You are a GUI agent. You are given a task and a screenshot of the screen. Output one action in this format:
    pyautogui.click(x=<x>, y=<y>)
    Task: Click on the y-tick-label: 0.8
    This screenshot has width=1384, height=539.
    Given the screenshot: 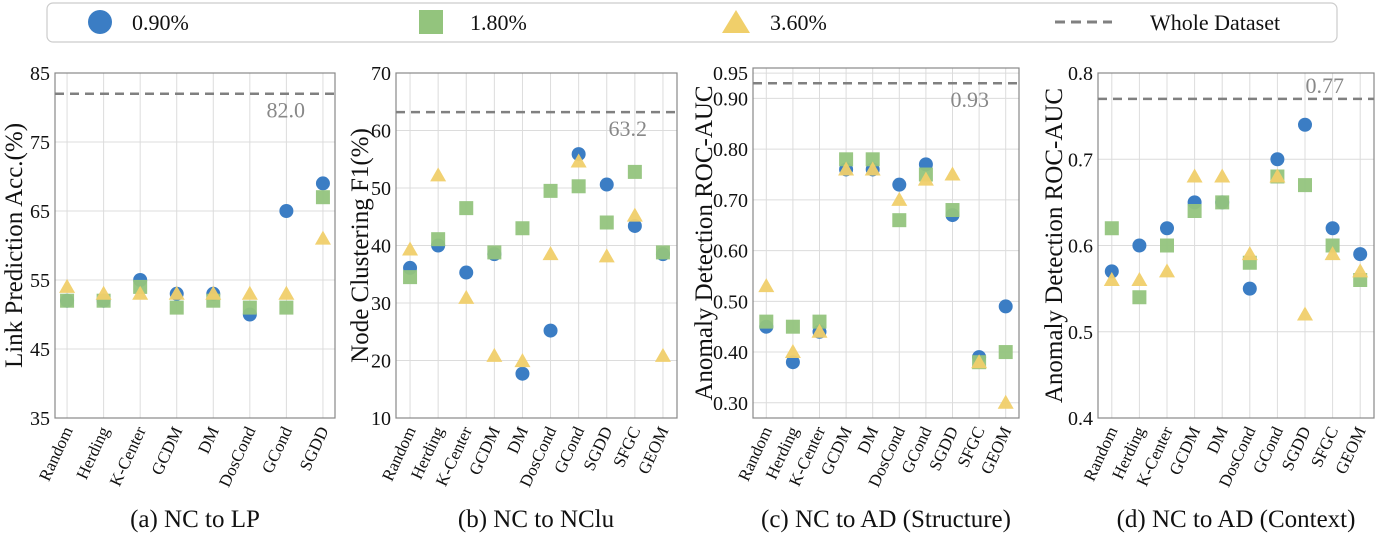 What is the action you would take?
    pyautogui.click(x=1080, y=74)
    